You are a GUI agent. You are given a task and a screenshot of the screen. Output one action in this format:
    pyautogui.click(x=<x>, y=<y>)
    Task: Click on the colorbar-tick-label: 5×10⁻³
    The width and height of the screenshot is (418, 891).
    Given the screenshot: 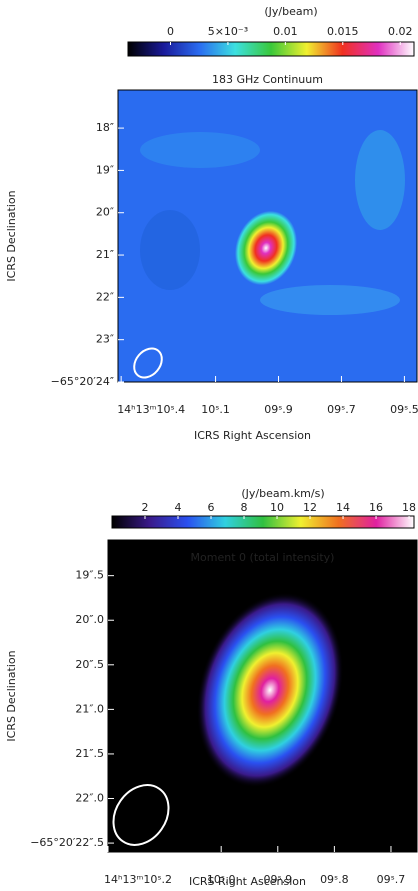 What is the action you would take?
    pyautogui.click(x=228, y=31)
    